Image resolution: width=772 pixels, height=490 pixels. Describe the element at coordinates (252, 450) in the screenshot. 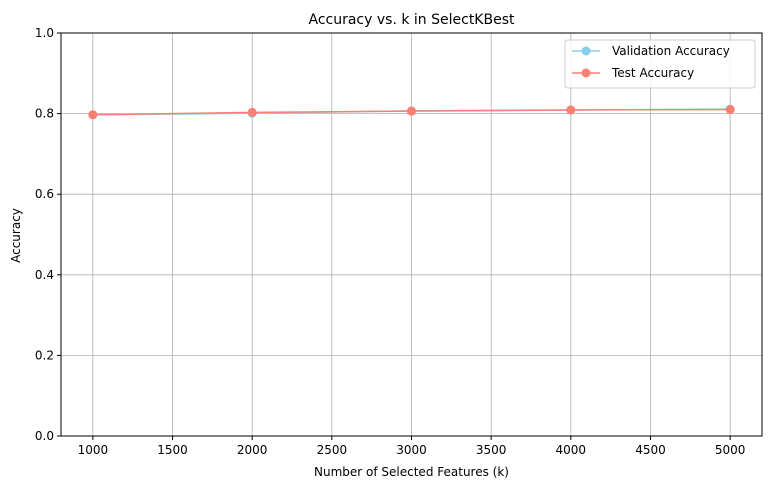

I see `x-tick-label: 2000` at that location.